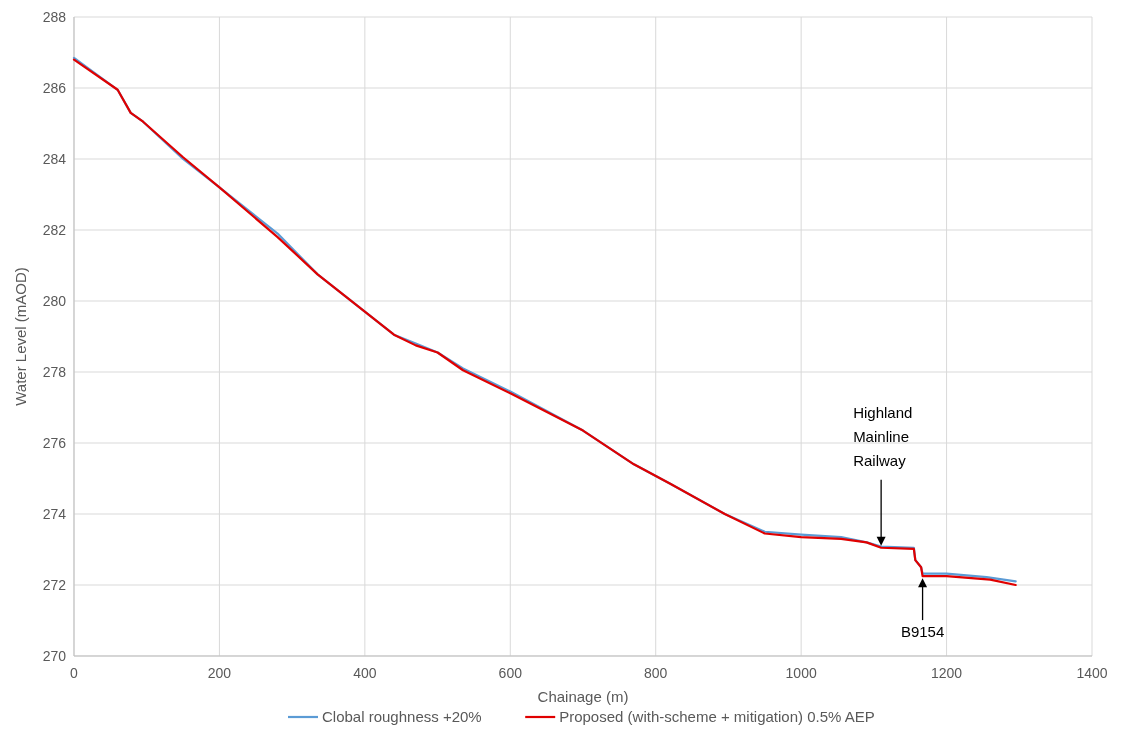  Describe the element at coordinates (402, 716) in the screenshot. I see `legend-label: Clobal roughness +20%` at that location.